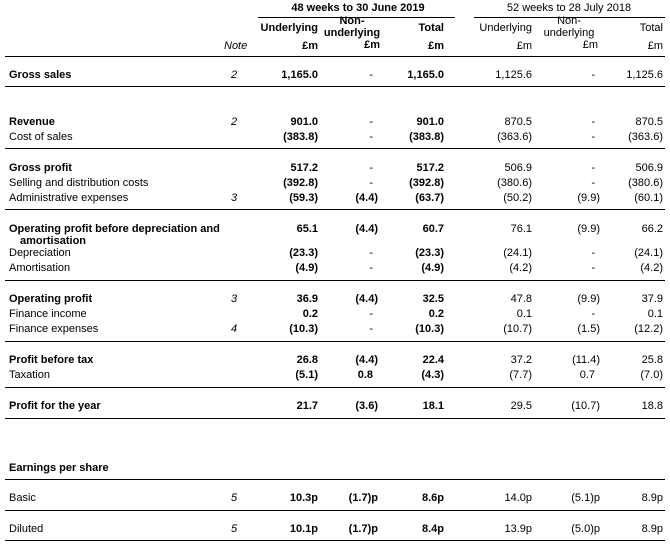  Describe the element at coordinates (517, 329) in the screenshot. I see `cell-underlying-prior: (10.7)` at that location.